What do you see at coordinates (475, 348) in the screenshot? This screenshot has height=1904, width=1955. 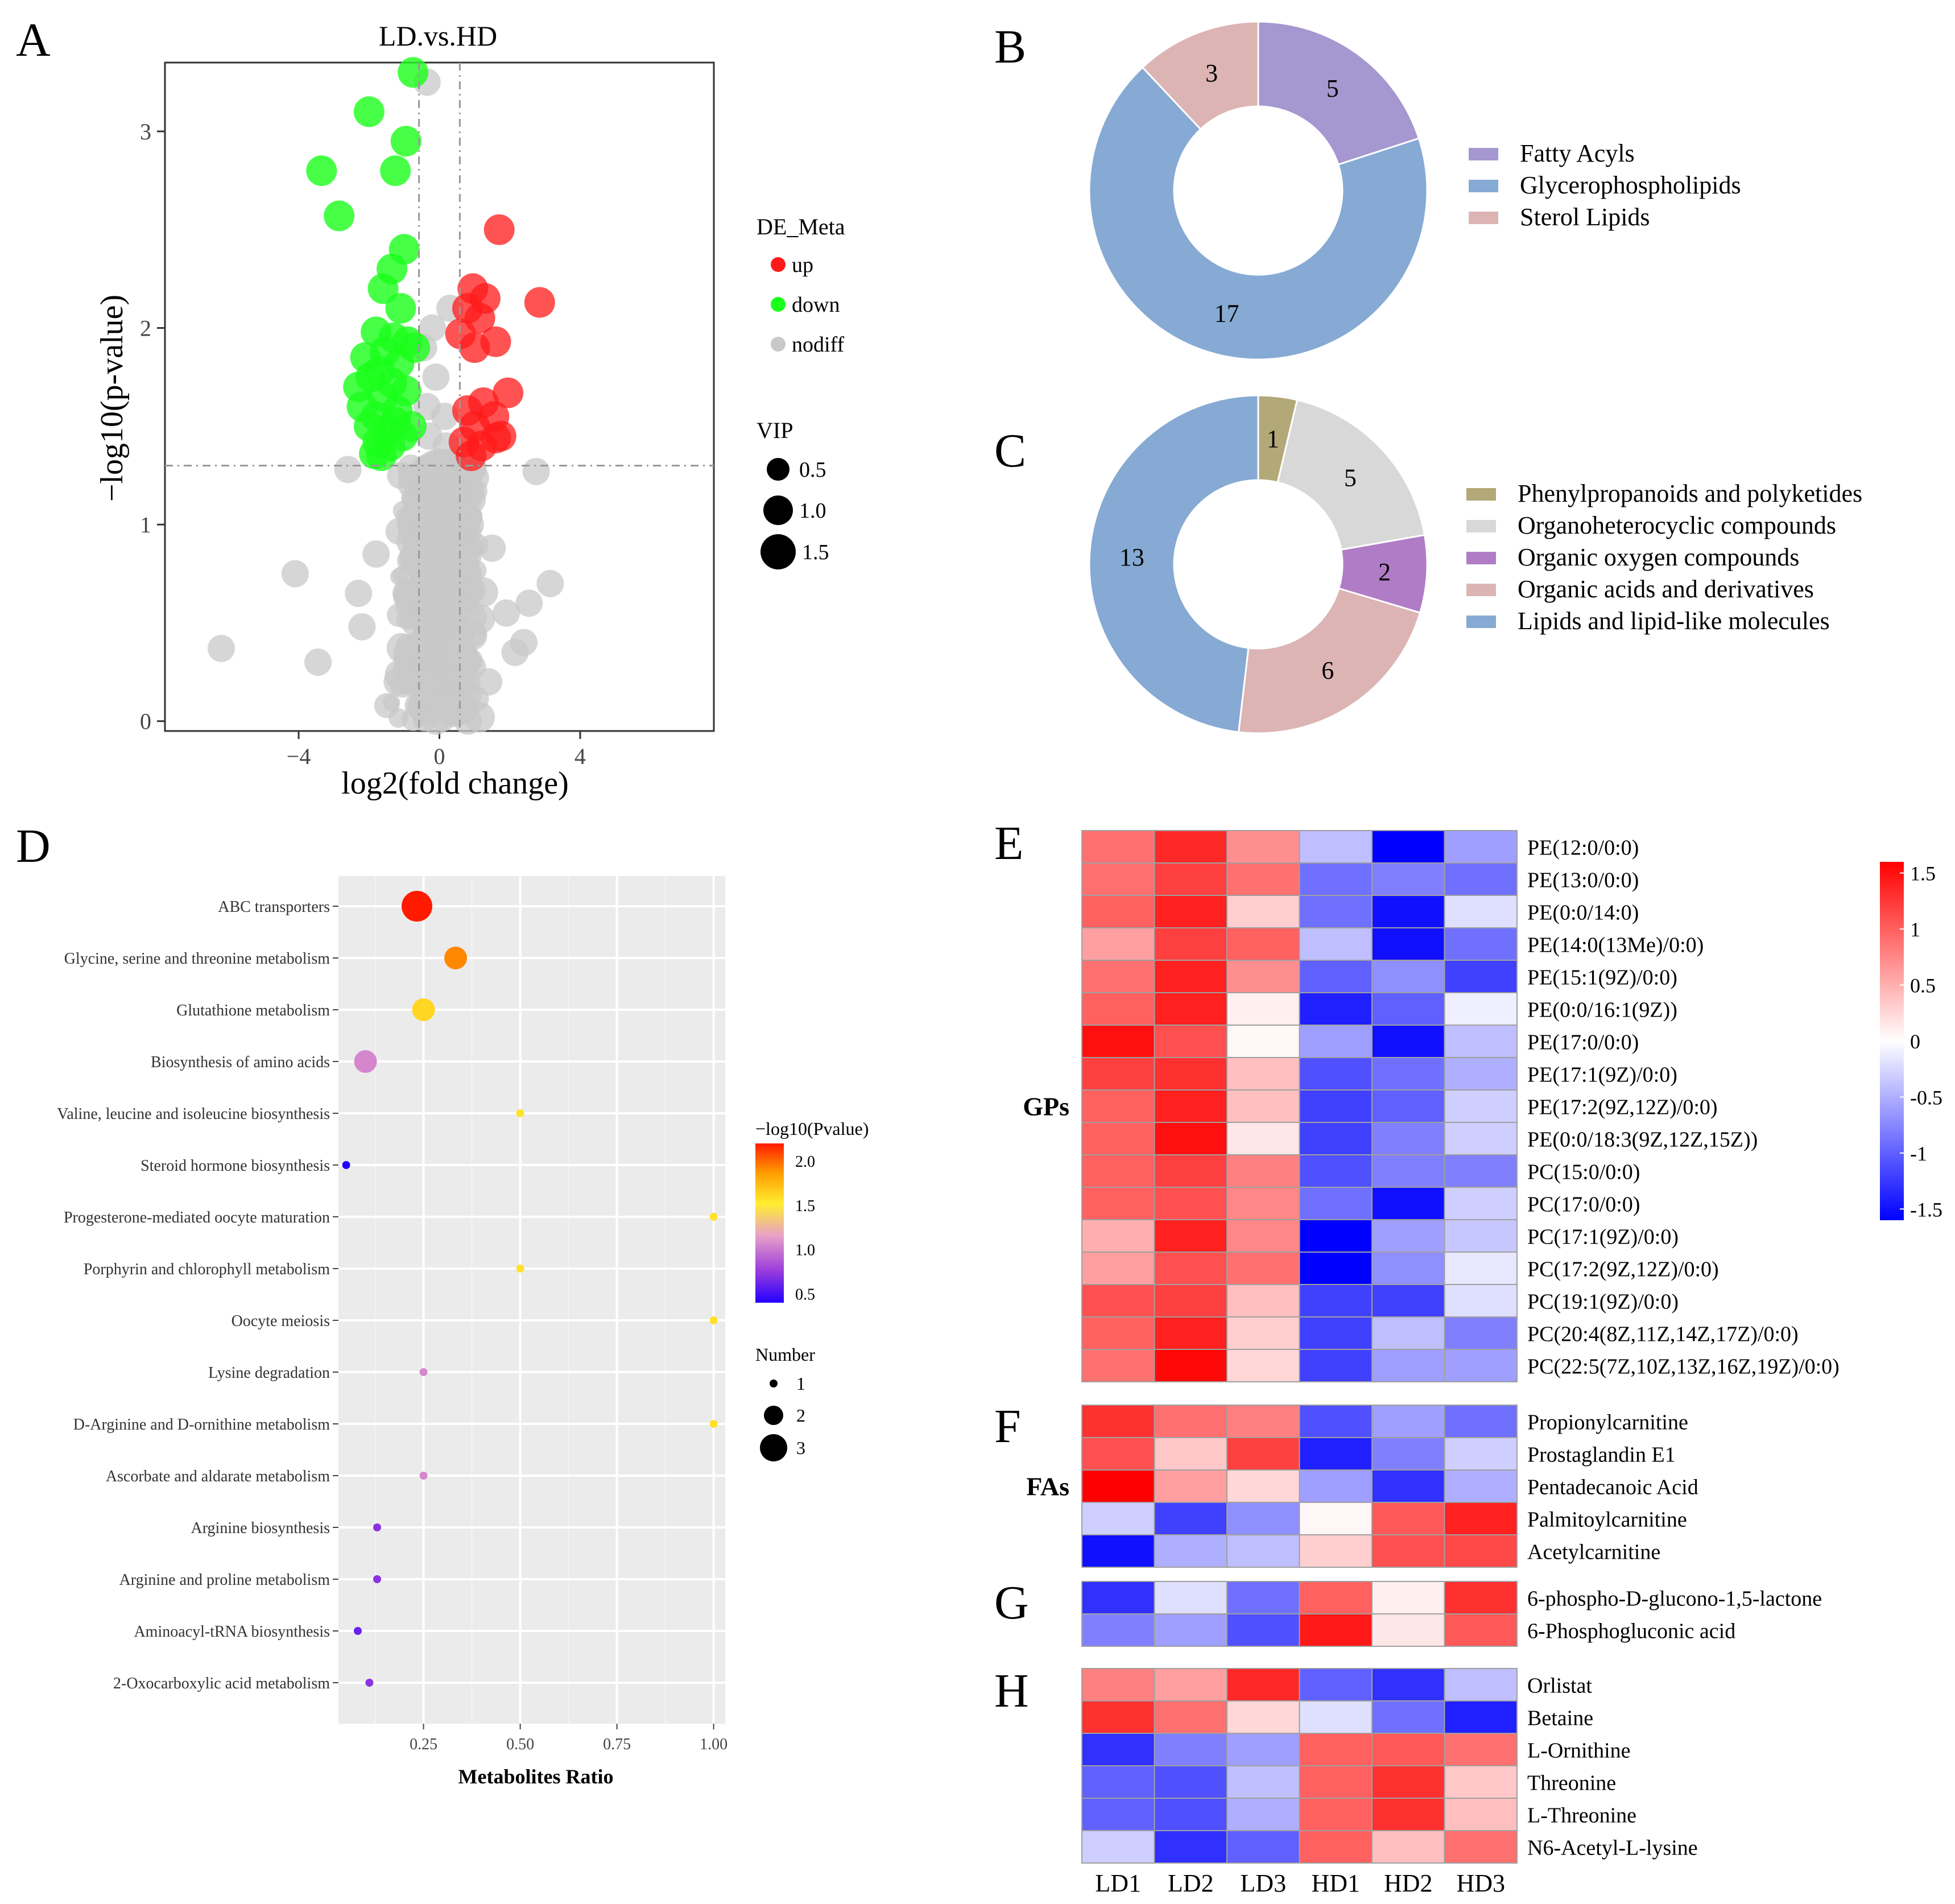 I see `up-point` at bounding box center [475, 348].